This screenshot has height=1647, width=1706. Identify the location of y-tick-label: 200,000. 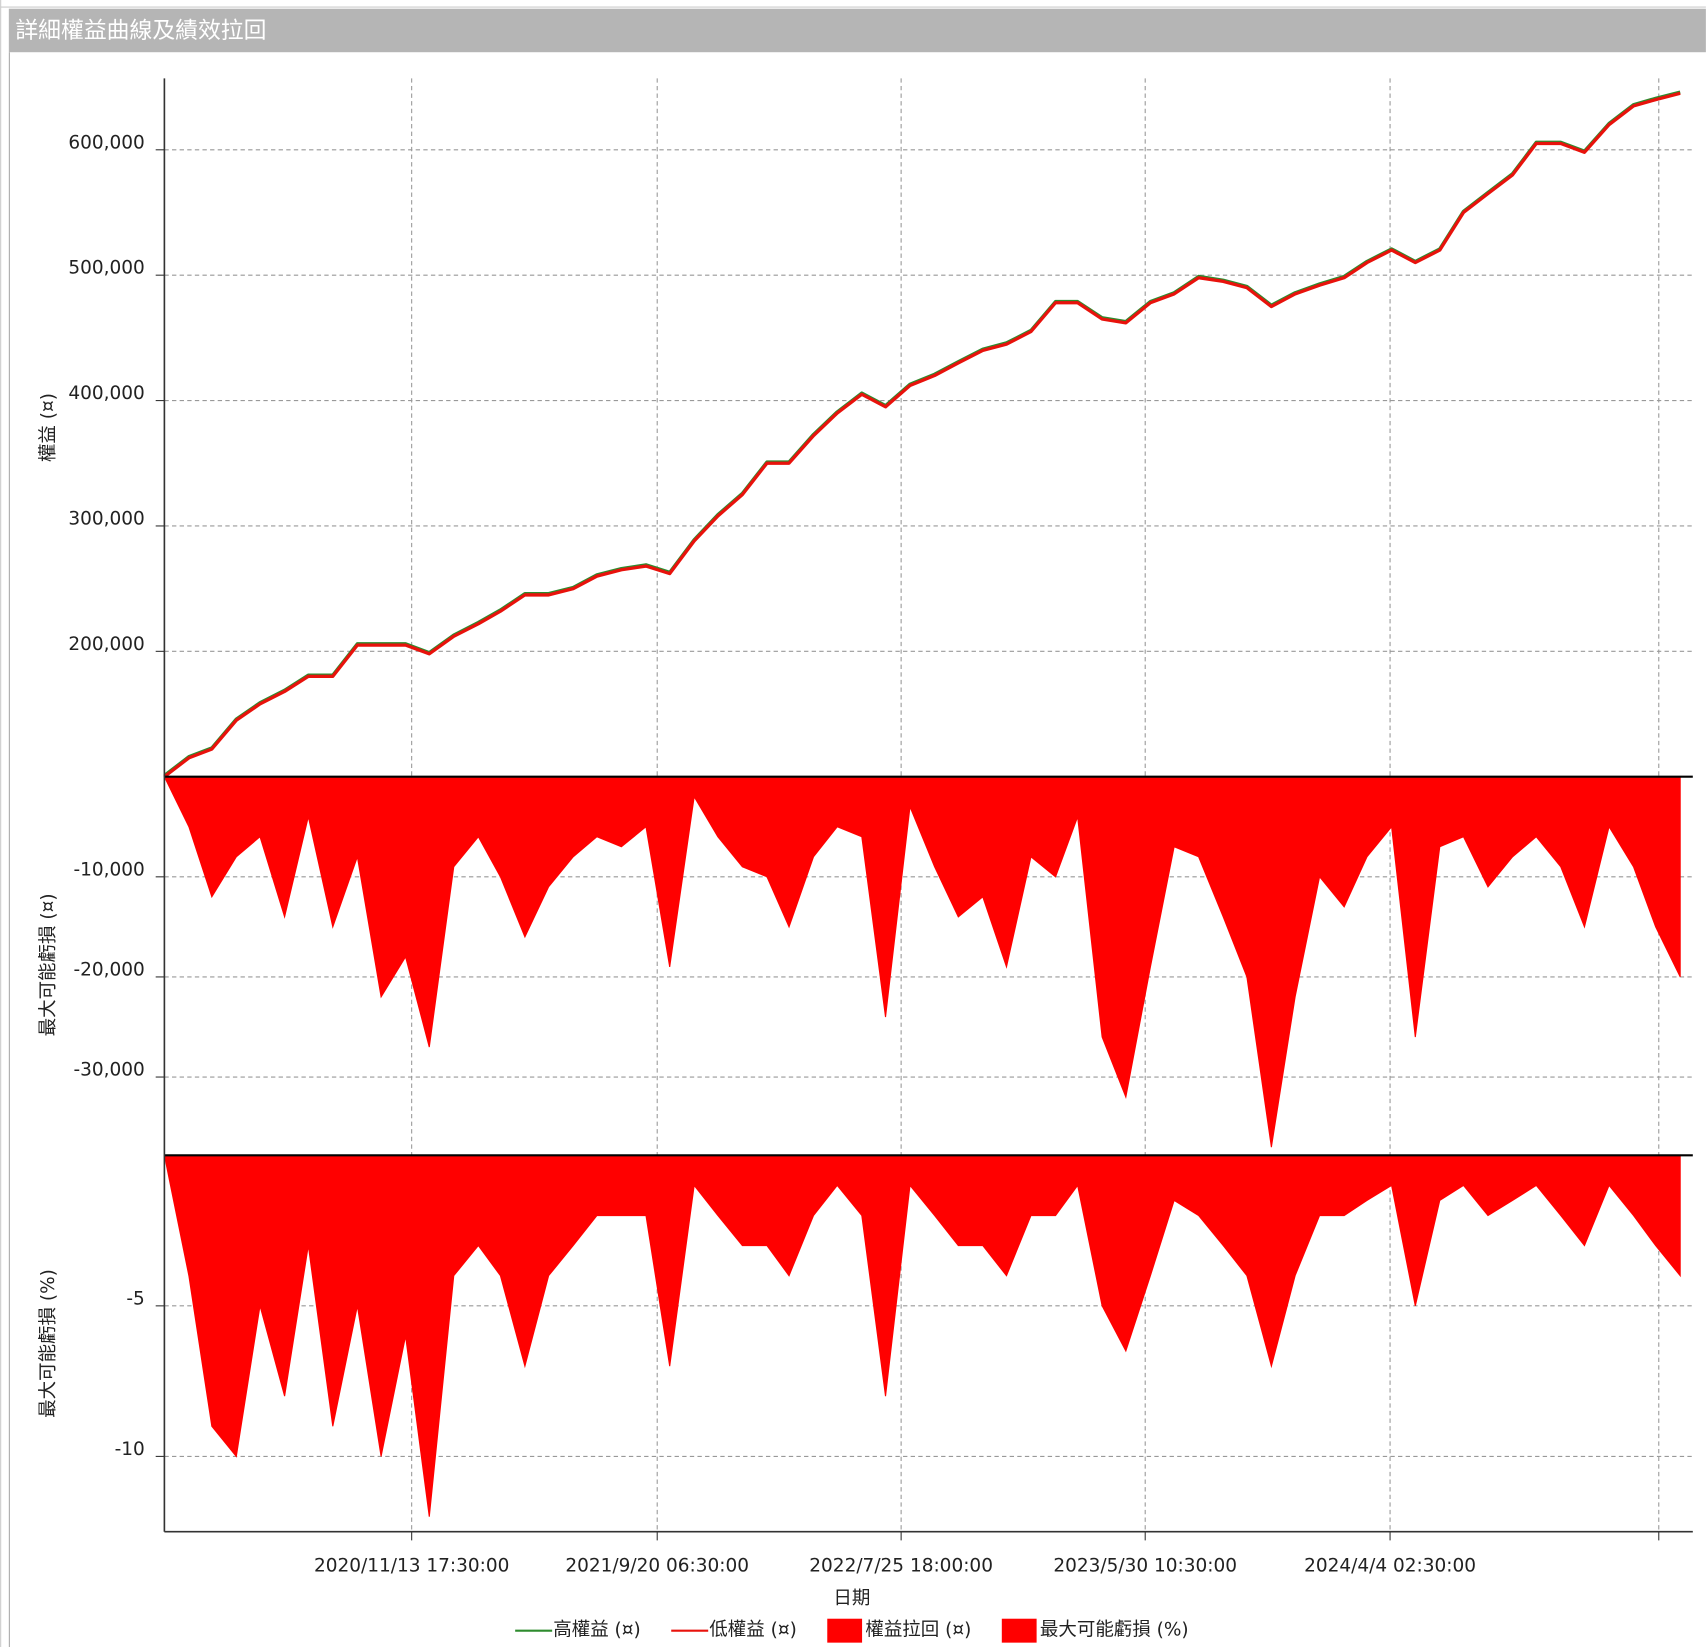
(106, 644).